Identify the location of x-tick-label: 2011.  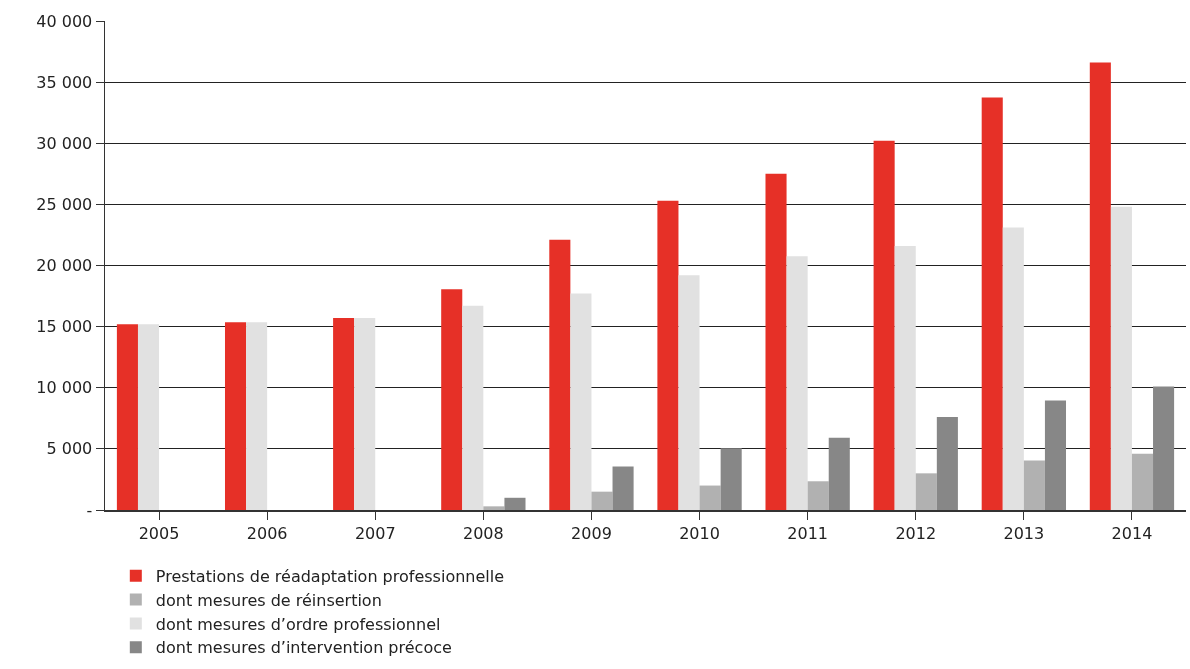
(808, 533).